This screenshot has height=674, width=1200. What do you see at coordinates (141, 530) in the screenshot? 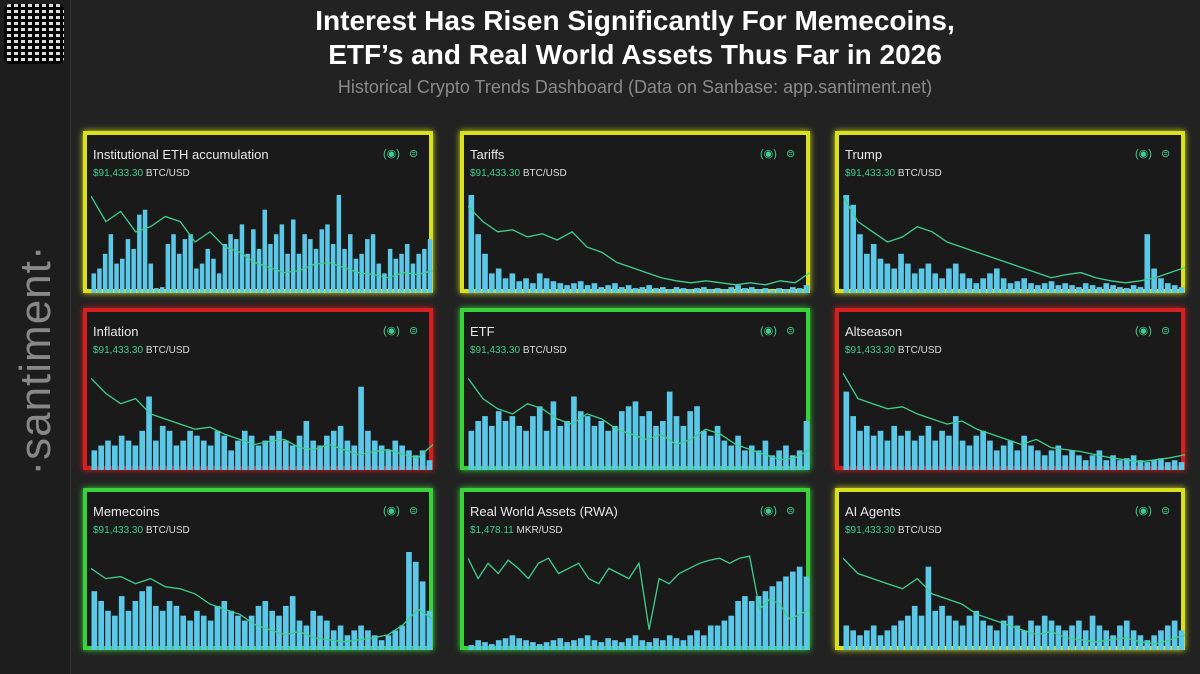
I see `price-label: $91,433.30 BTC/USD` at bounding box center [141, 530].